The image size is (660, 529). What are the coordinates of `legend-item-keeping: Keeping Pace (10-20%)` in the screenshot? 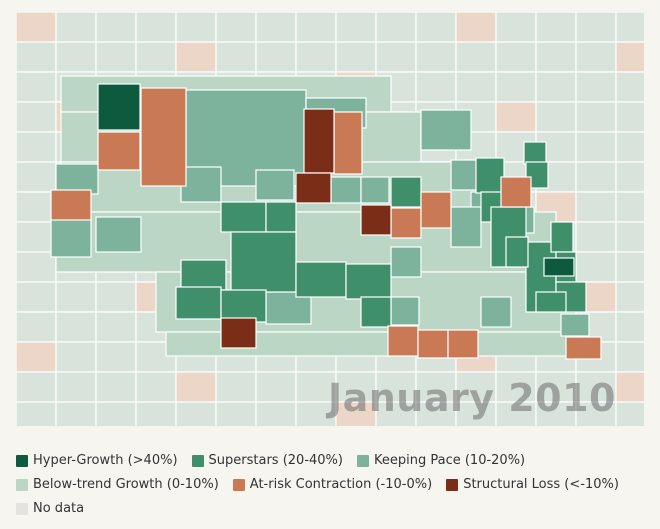 It's located at (440, 460).